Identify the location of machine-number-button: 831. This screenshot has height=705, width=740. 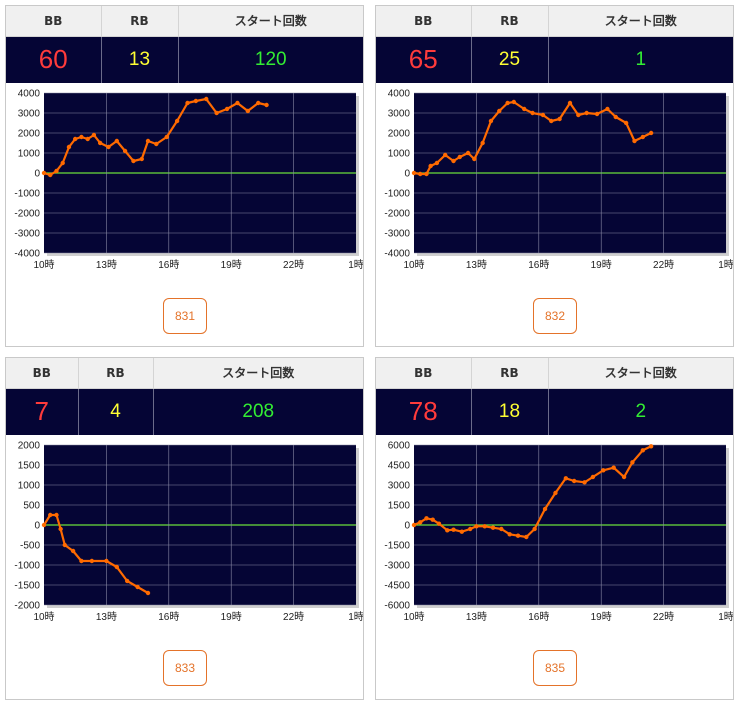
(185, 316).